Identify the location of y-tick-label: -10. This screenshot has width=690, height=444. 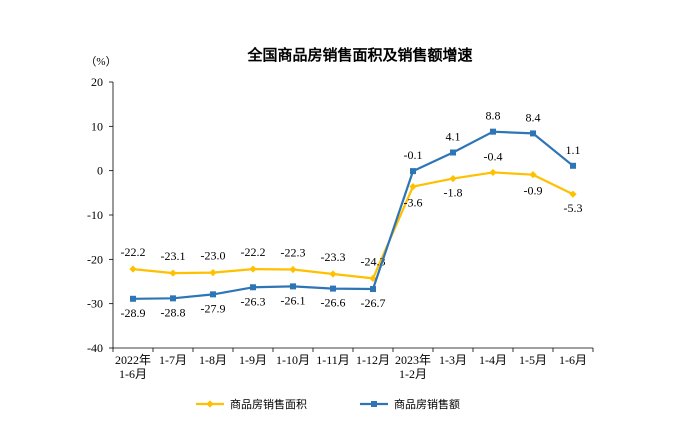
(95, 215).